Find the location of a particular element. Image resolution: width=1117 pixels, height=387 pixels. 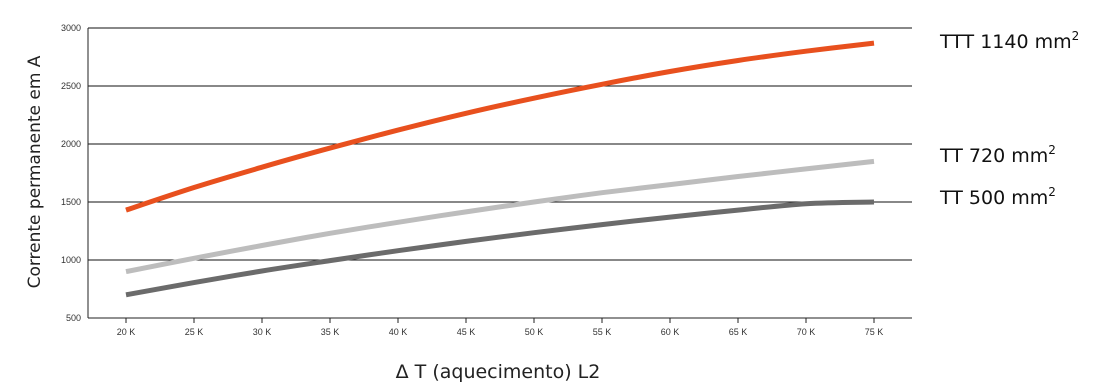

x-tick-label: 55 K is located at coordinates (602, 332).